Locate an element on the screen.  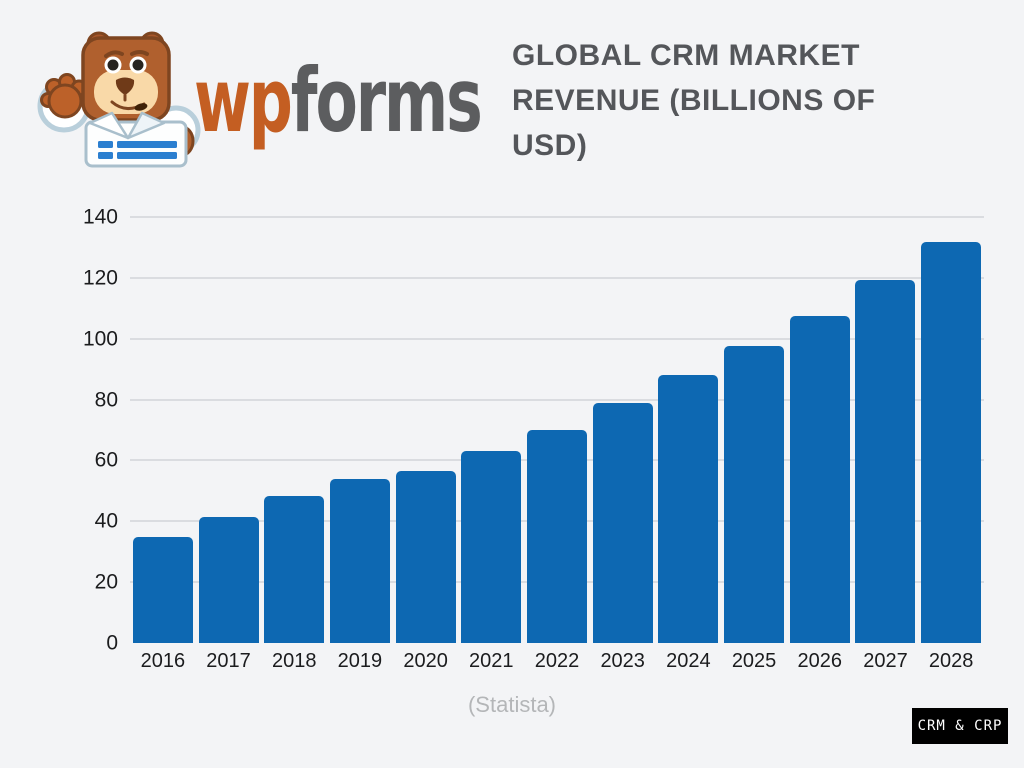
wordmark-forms: forms is located at coordinates (386, 100).